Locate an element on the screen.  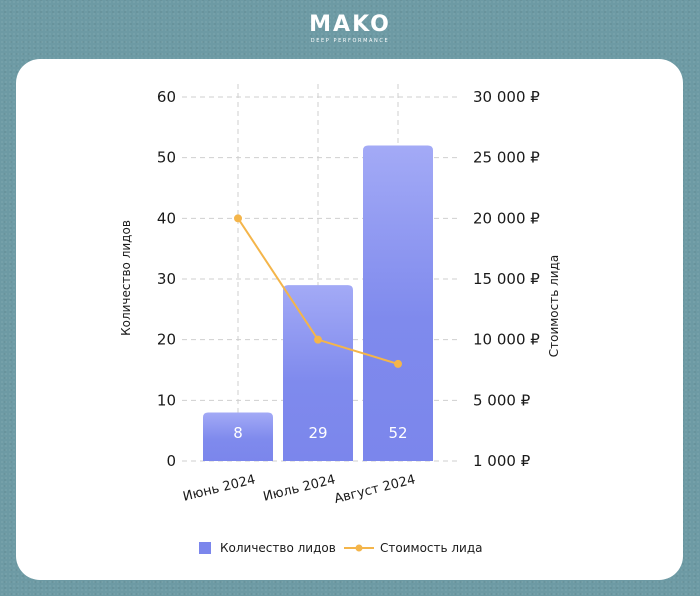
y-tick-right: 10 000 ₽ is located at coordinates (506, 340).